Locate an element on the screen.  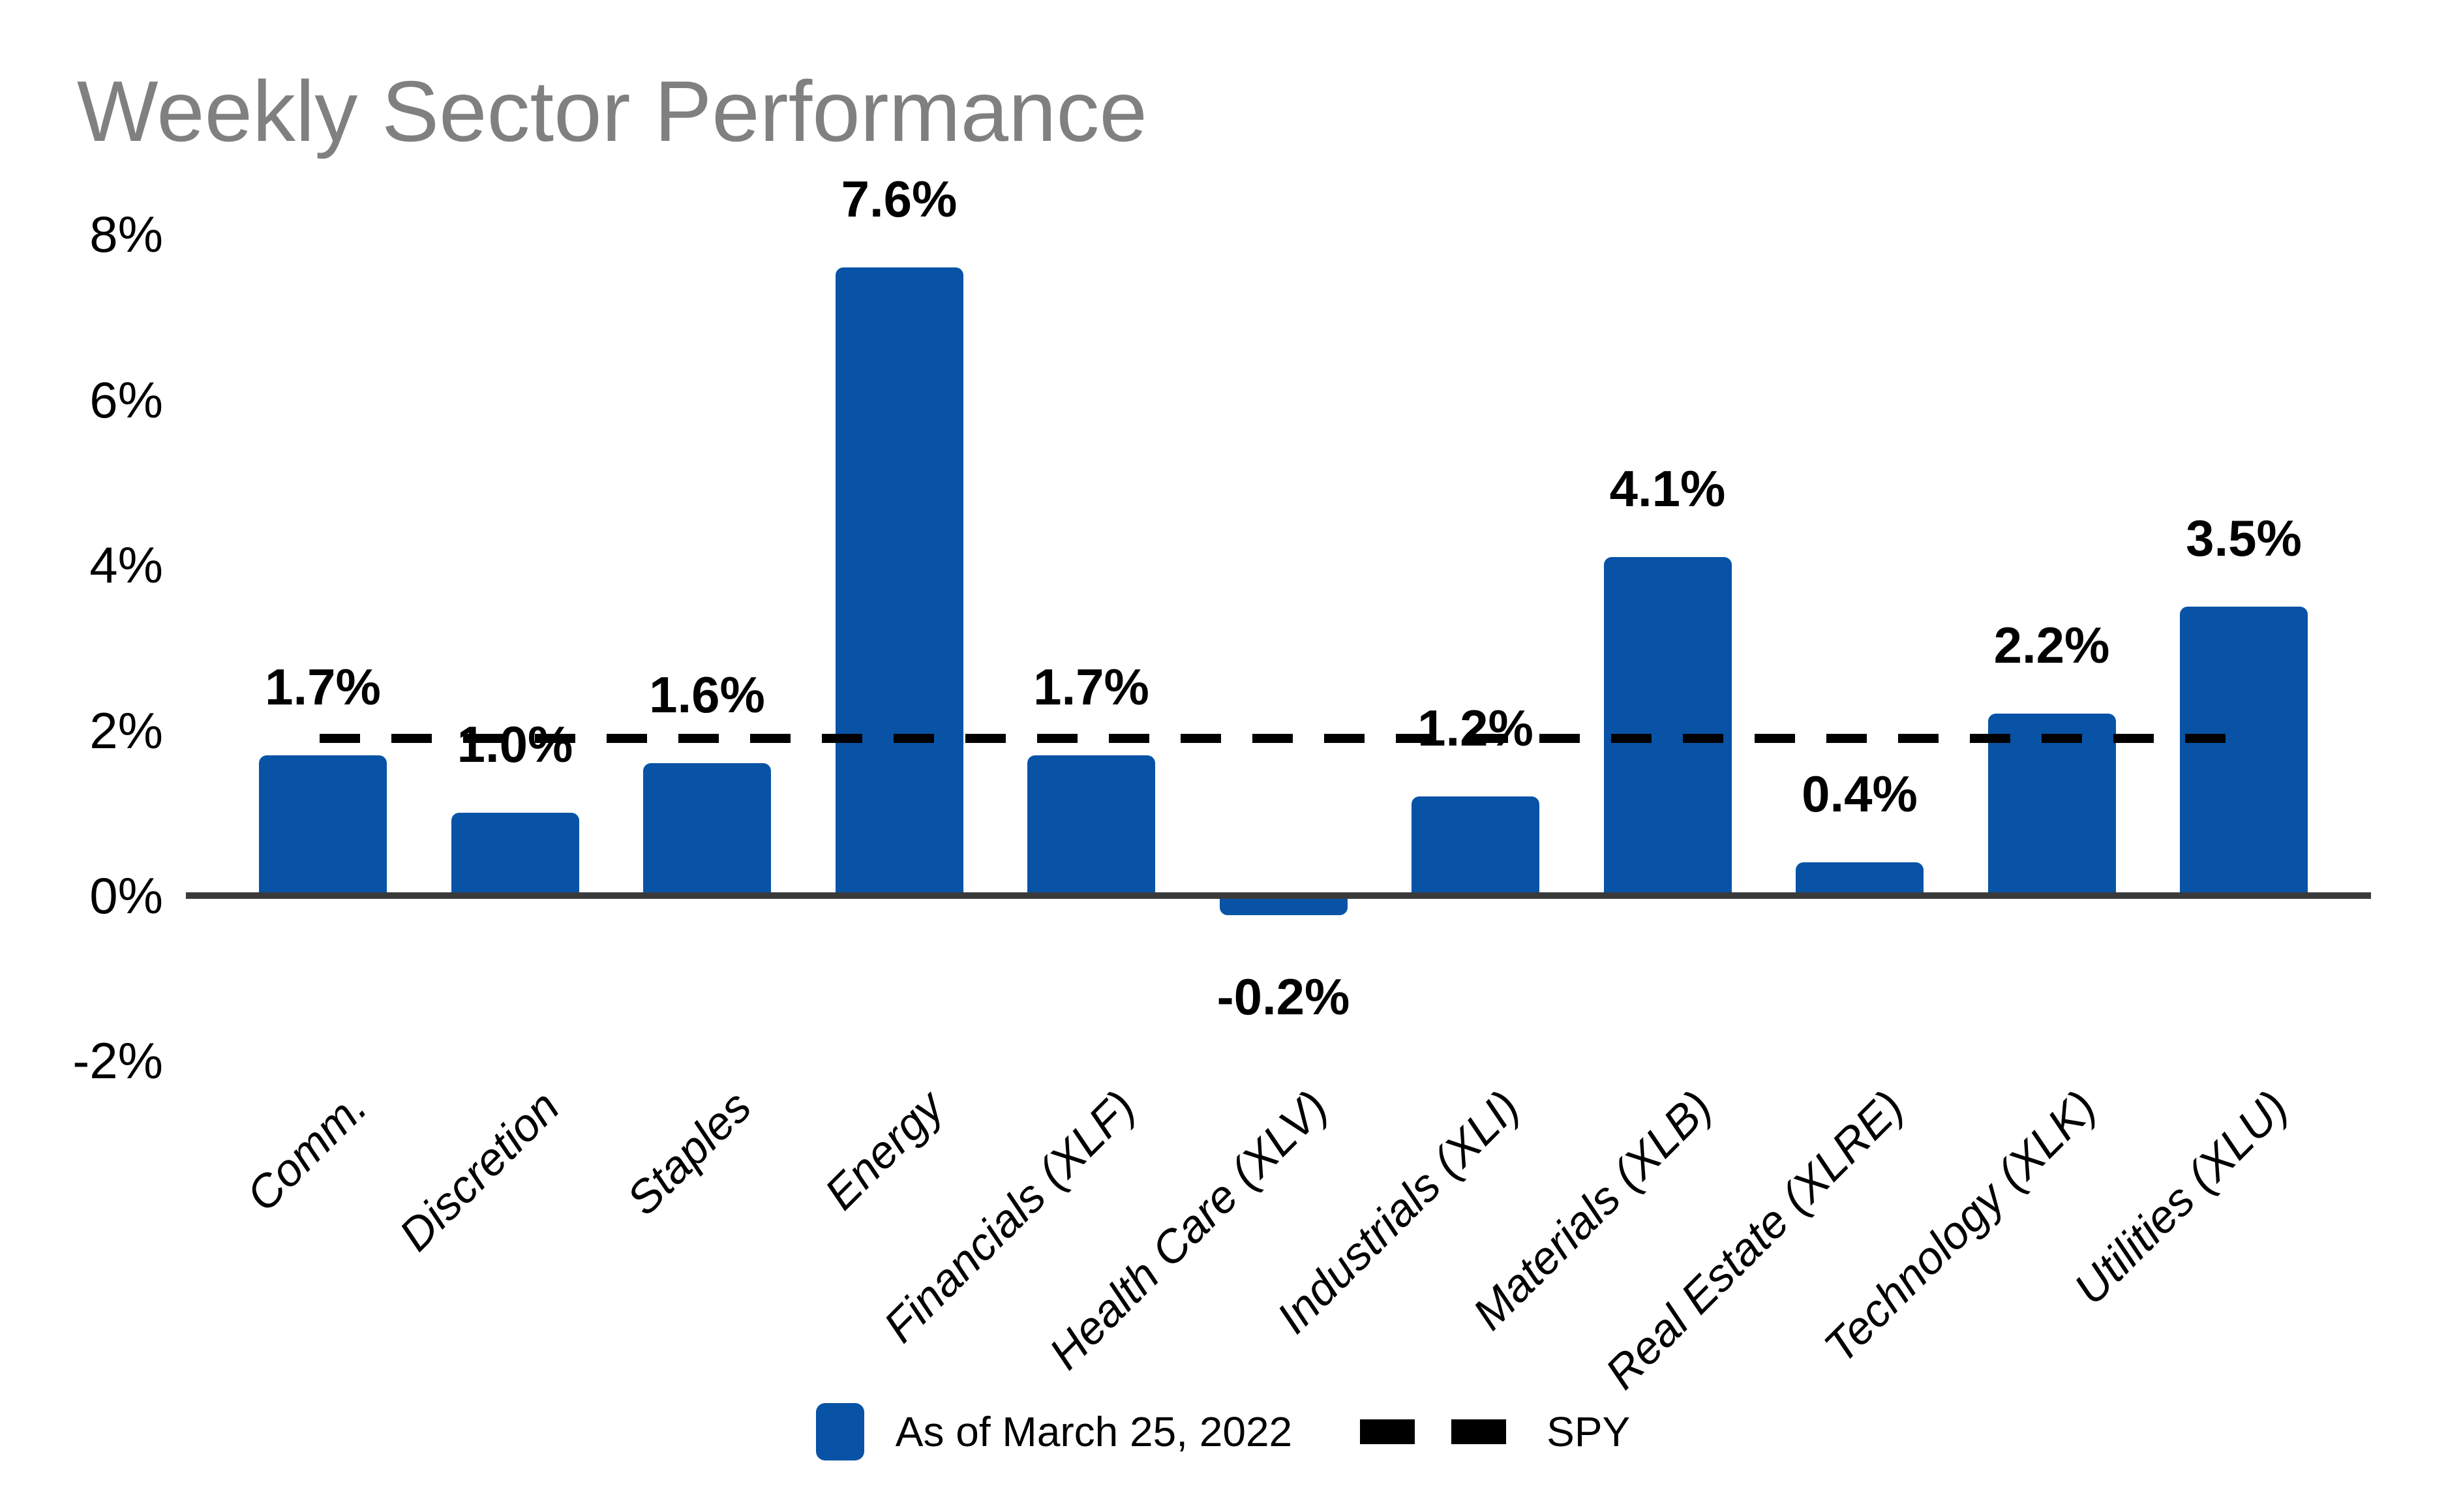
bar-energy is located at coordinates (899, 581).